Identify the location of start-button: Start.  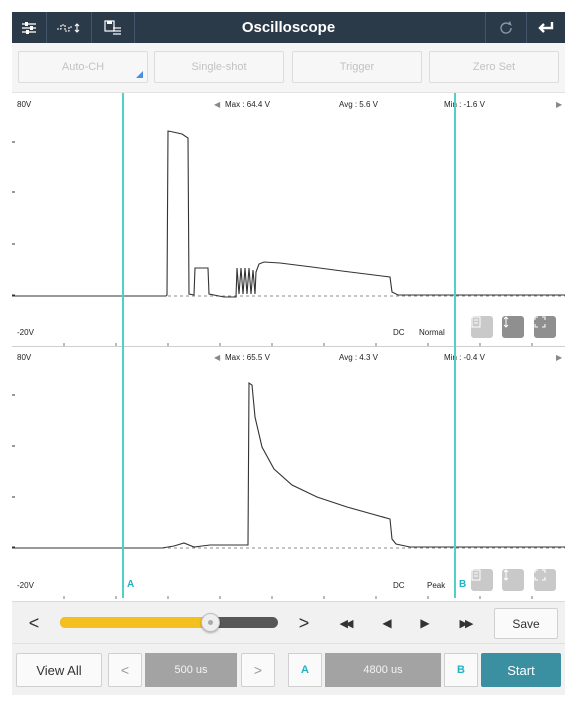
(521, 670).